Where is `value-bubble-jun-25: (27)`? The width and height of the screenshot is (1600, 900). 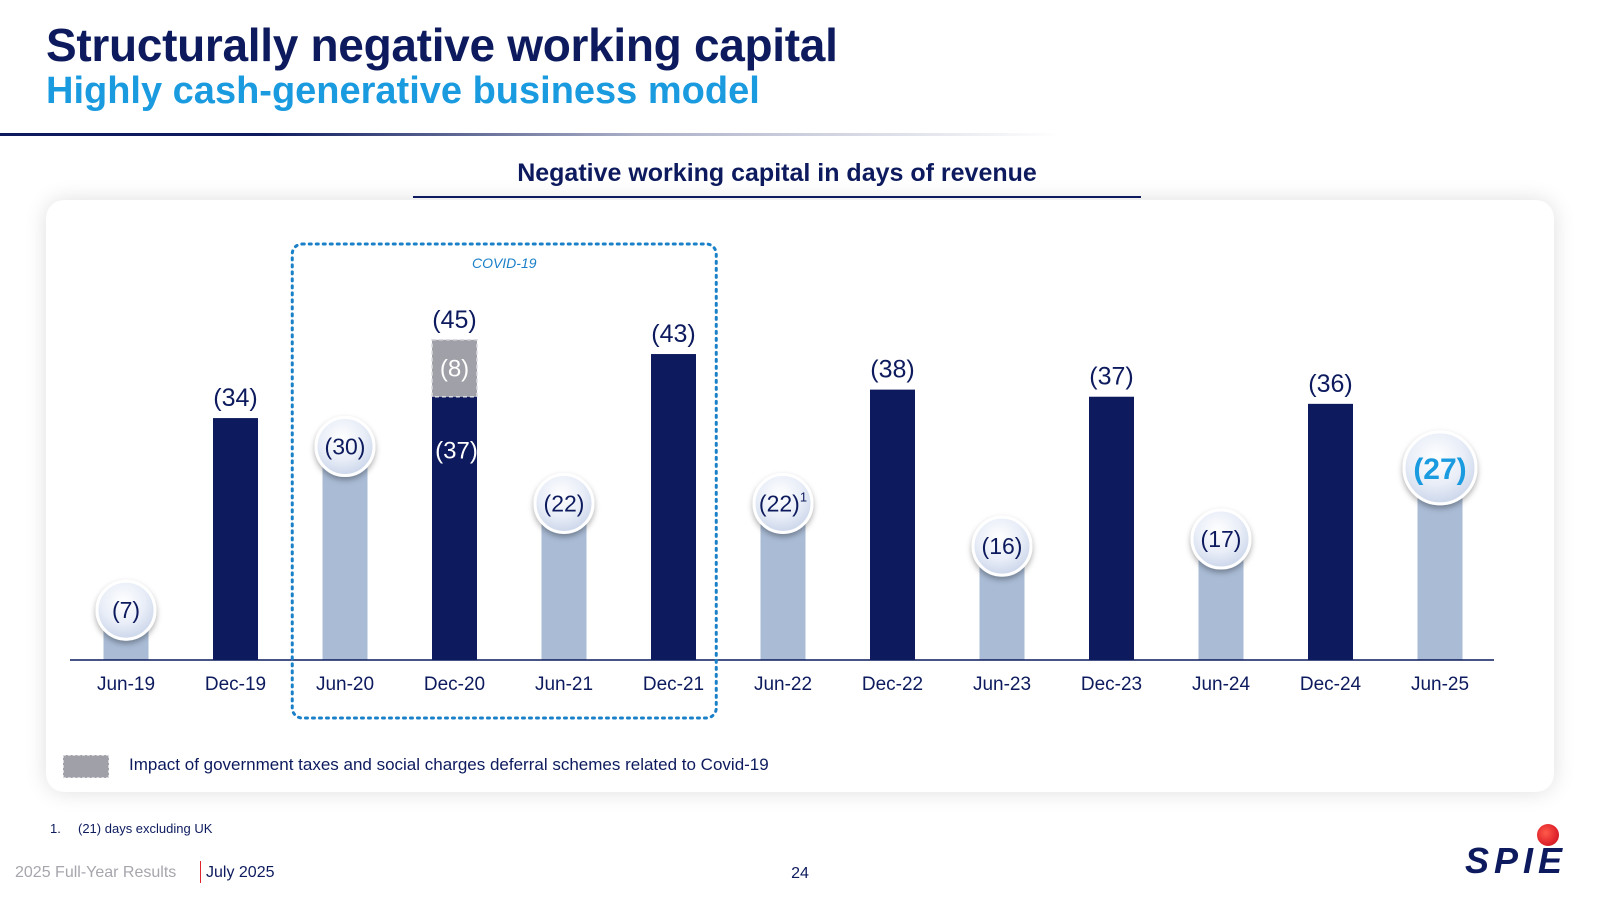
value-bubble-jun-25: (27) is located at coordinates (1440, 468).